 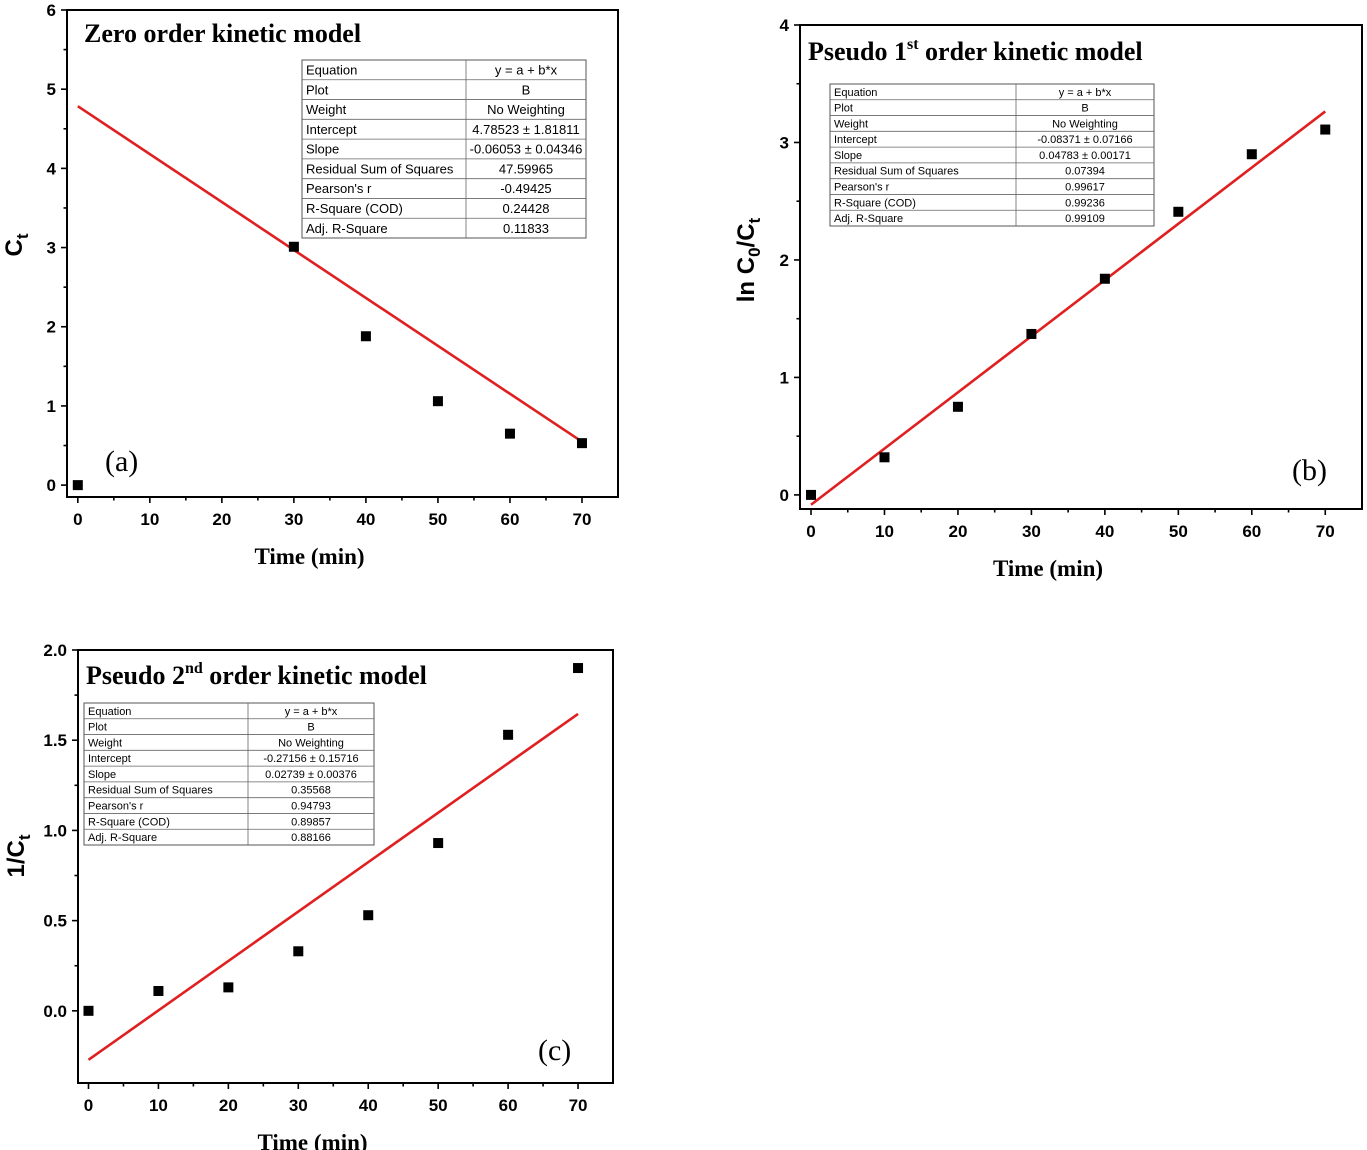 What do you see at coordinates (51, 248) in the screenshot?
I see `y-tick-label: 3` at bounding box center [51, 248].